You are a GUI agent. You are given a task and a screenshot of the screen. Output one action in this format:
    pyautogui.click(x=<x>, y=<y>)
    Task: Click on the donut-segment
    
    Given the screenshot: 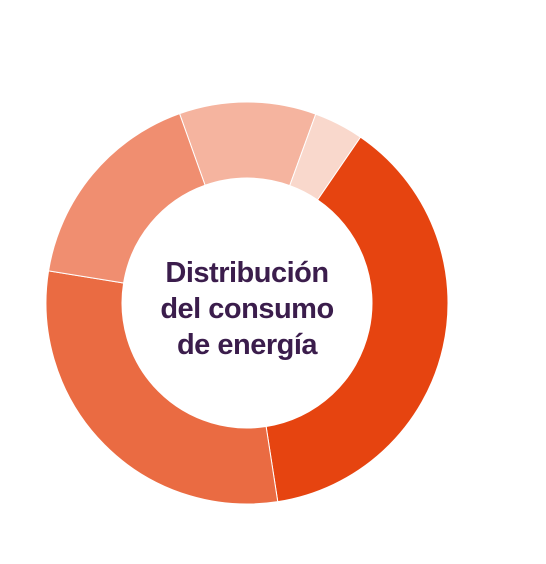 What is the action you would take?
    pyautogui.click(x=127, y=198)
    